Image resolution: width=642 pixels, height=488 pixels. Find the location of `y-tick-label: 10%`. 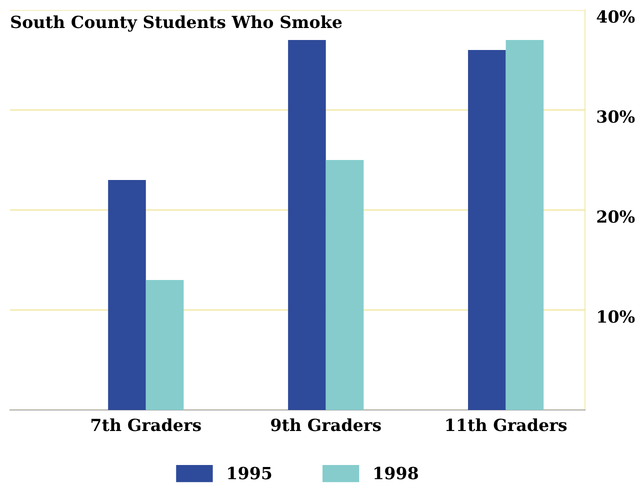

y-tick-label: 10% is located at coordinates (616, 316).